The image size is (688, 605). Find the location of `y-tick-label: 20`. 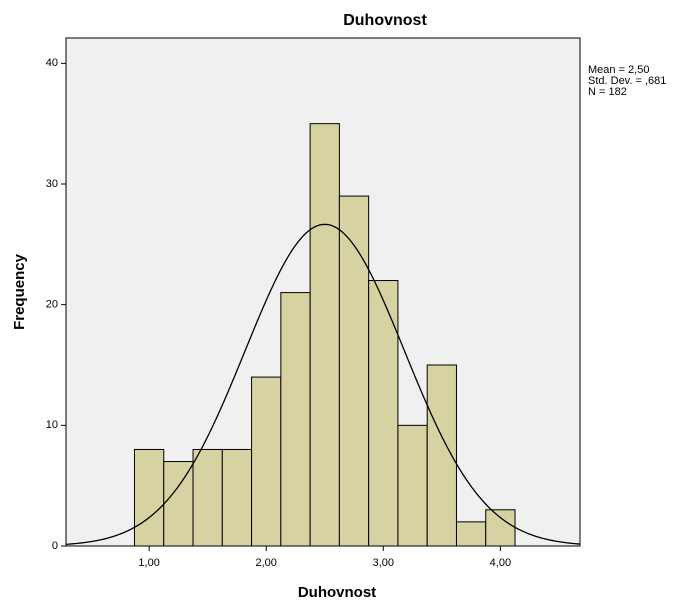

y-tick-label: 20 is located at coordinates (52, 305).